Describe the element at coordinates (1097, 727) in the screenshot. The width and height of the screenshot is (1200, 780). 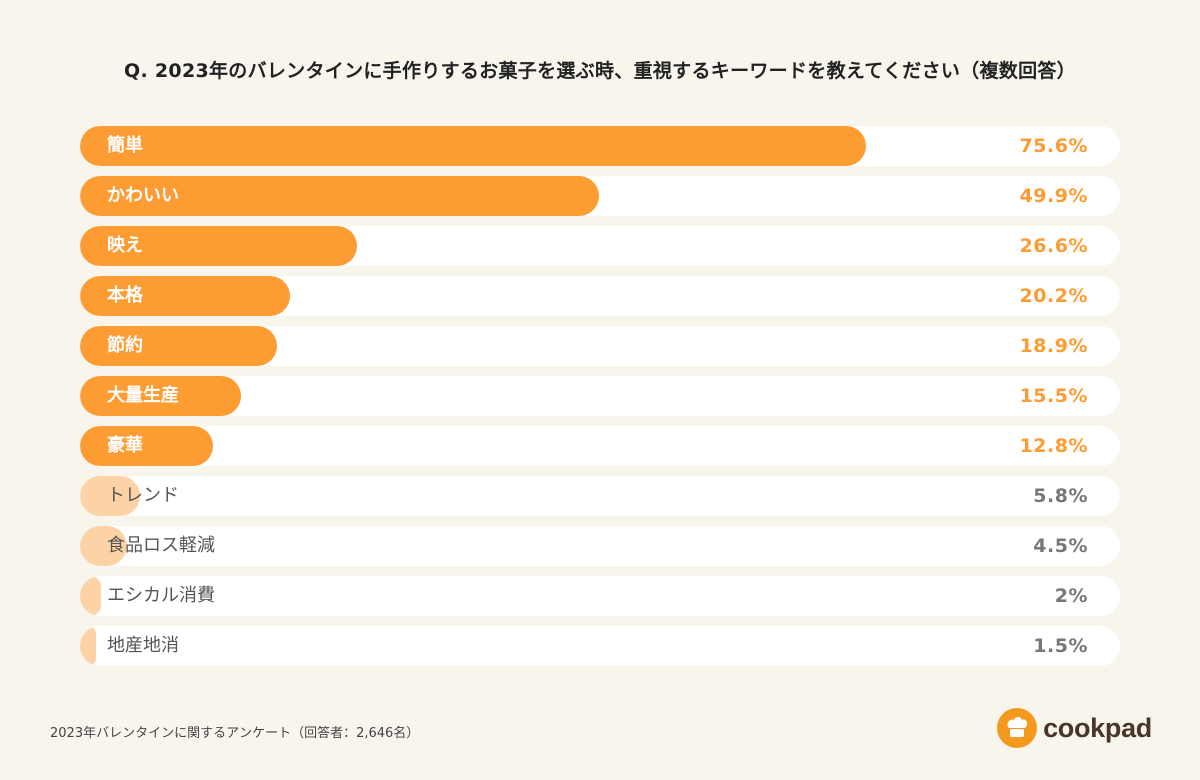
I see `logo-wordmark: cookpad` at that location.